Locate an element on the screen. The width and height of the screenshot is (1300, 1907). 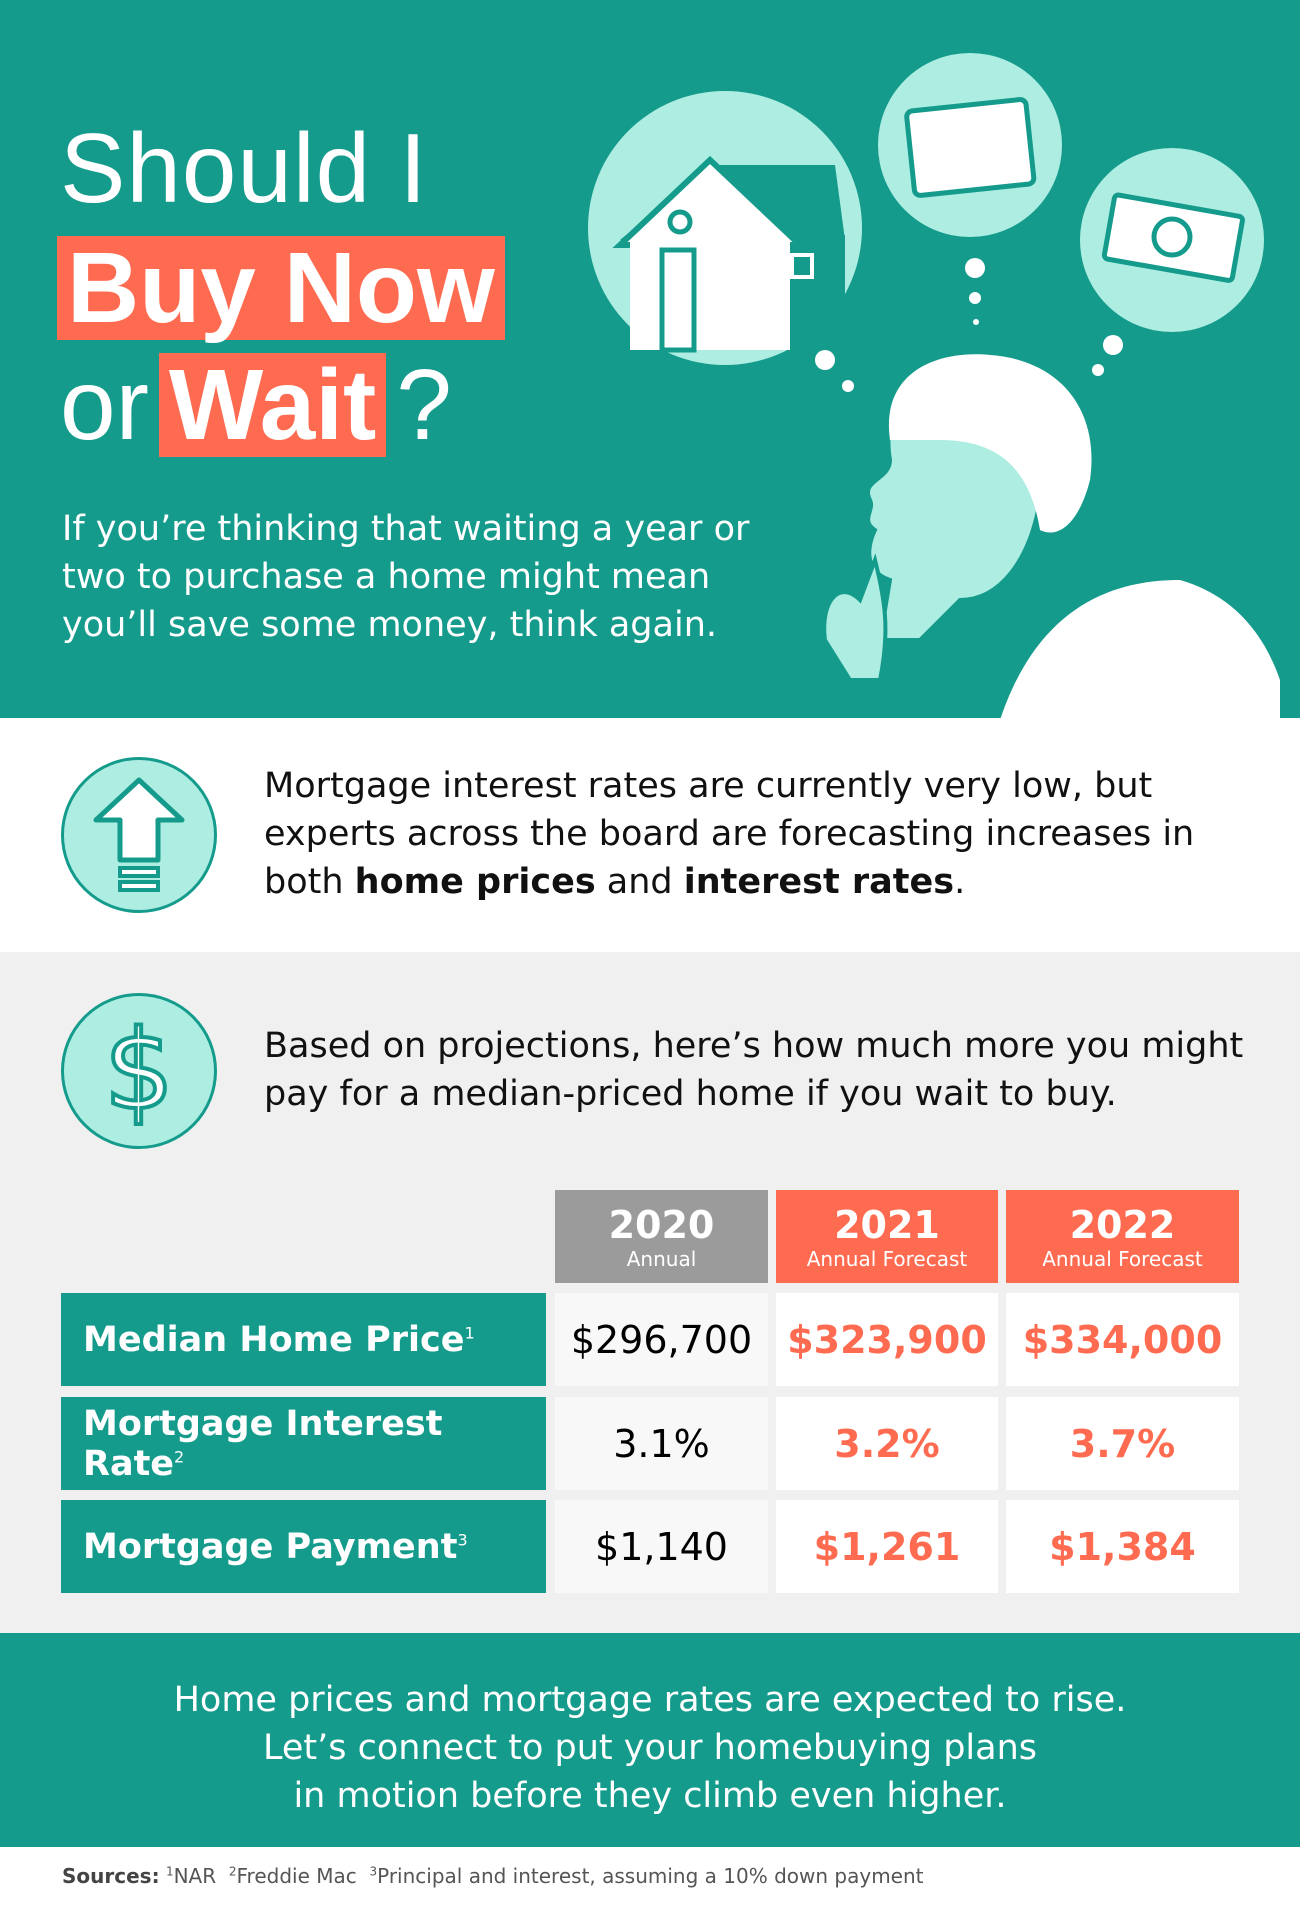
row-label-median-home-price: Median Home Price1 is located at coordinates (303, 1339).